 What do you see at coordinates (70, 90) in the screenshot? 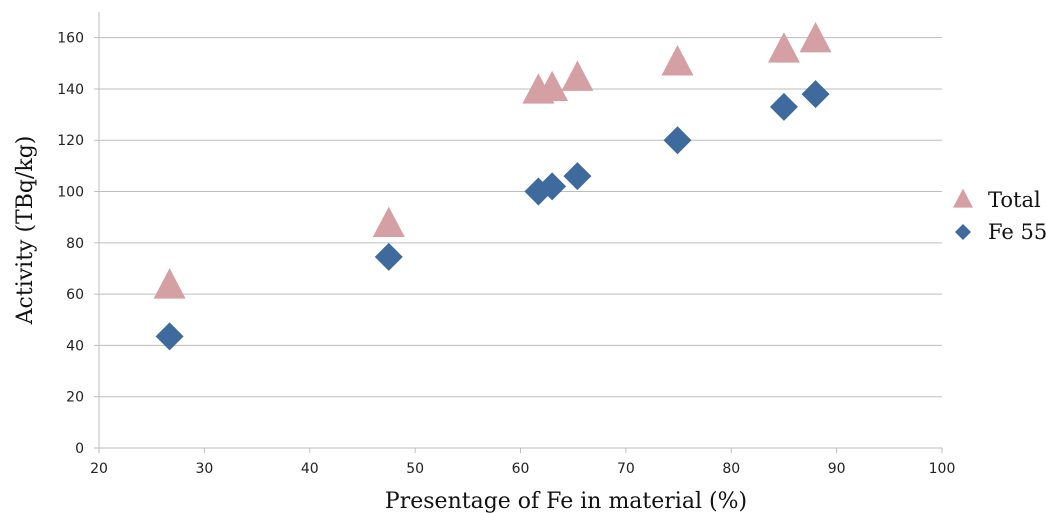
I see `y-tick-label: 140` at bounding box center [70, 90].